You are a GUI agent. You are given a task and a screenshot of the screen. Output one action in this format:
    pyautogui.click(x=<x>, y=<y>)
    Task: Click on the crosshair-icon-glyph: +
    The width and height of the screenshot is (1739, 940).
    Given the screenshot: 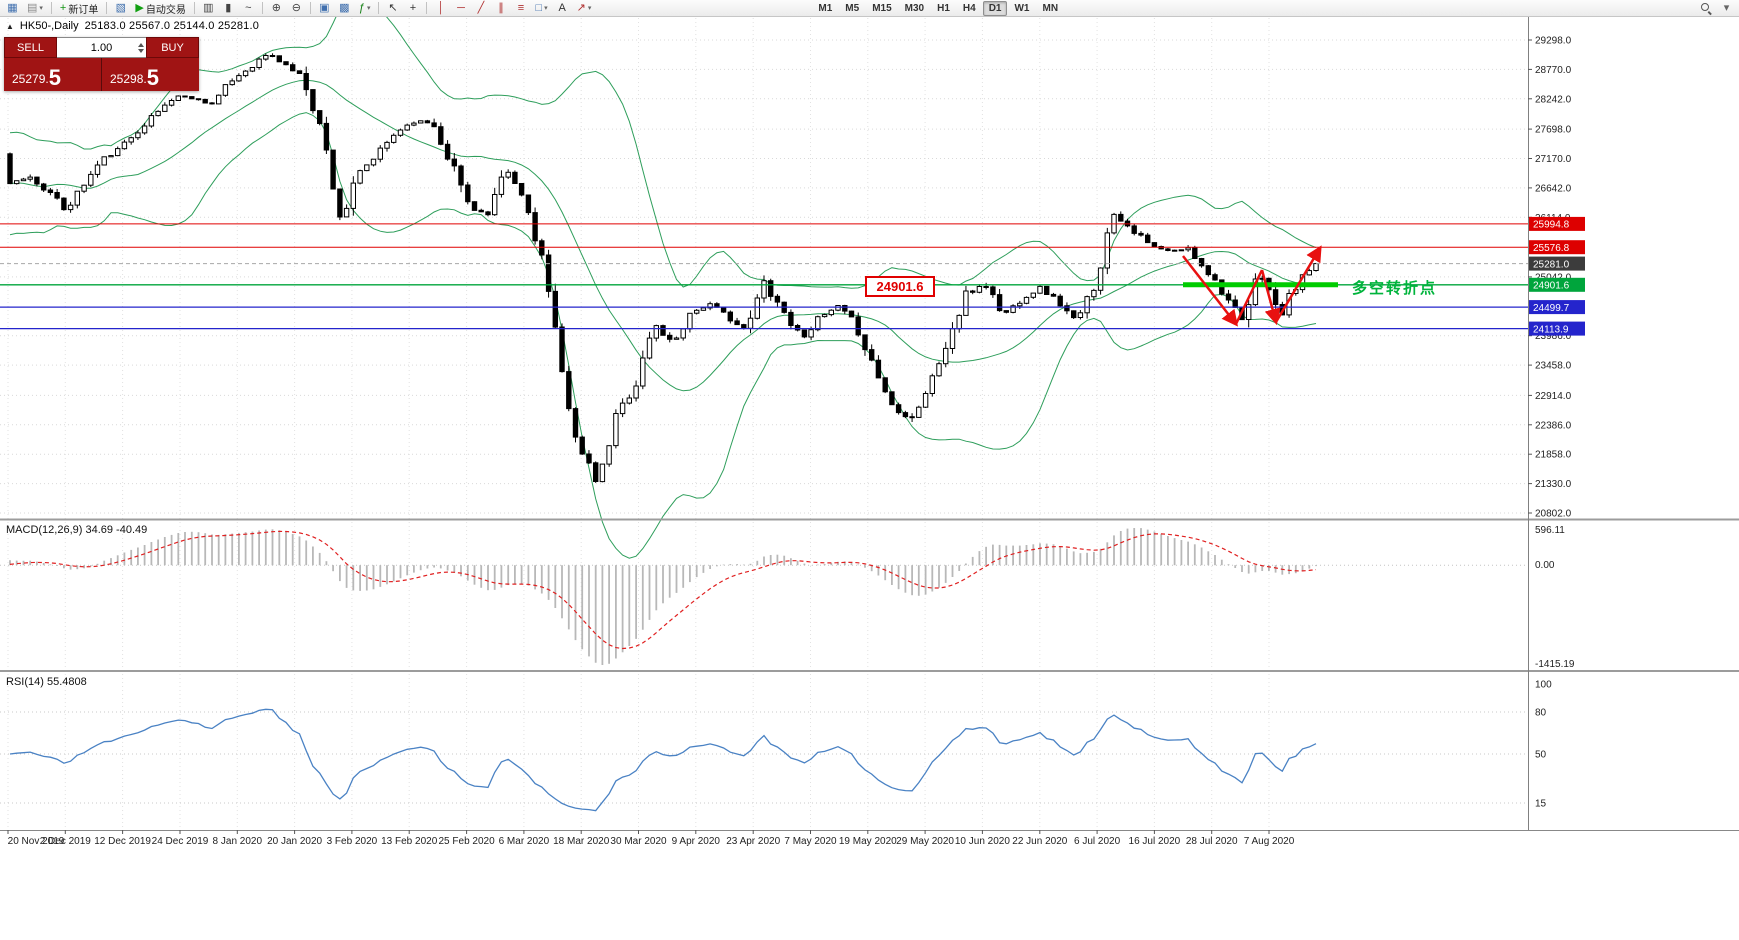 What is the action you would take?
    pyautogui.click(x=413, y=7)
    